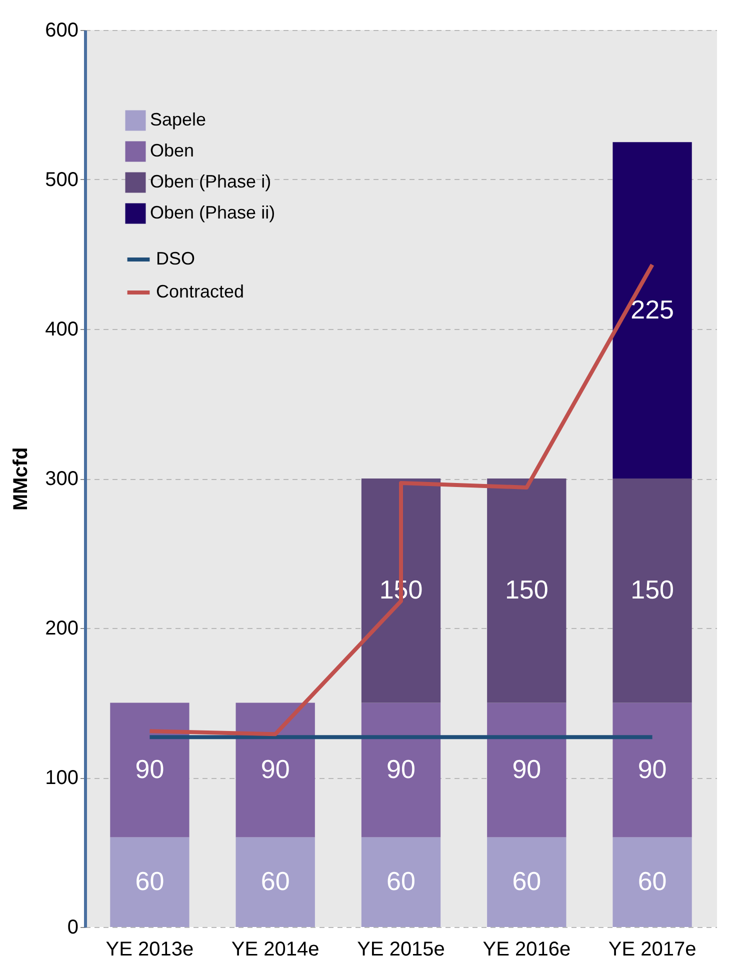  Describe the element at coordinates (172, 150) in the screenshot. I see `legend-label: Oben` at that location.